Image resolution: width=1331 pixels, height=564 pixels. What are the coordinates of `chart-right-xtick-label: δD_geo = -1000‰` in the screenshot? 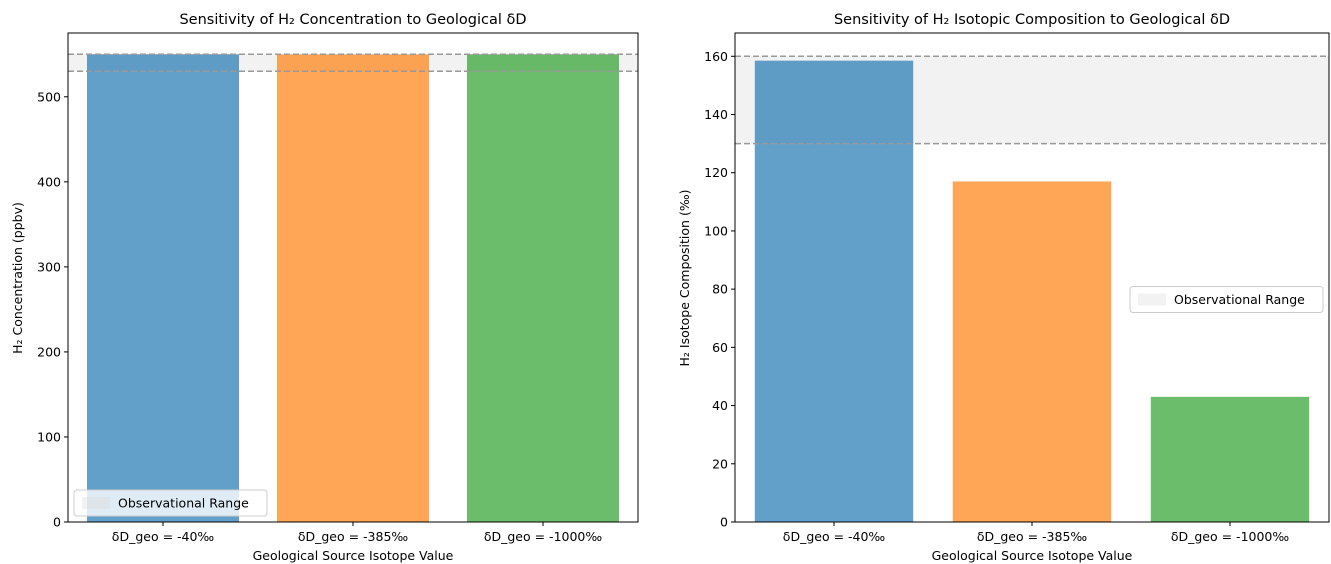 It's located at (1230, 536).